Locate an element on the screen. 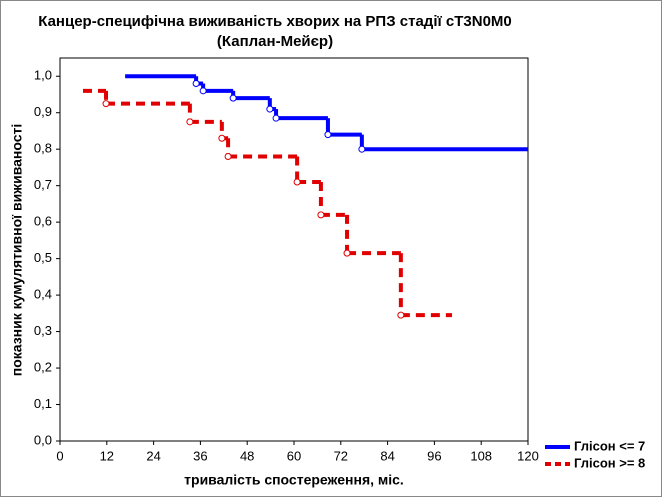 This screenshot has height=497, width=662. y-tick-label: 0,7 is located at coordinates (43, 184).